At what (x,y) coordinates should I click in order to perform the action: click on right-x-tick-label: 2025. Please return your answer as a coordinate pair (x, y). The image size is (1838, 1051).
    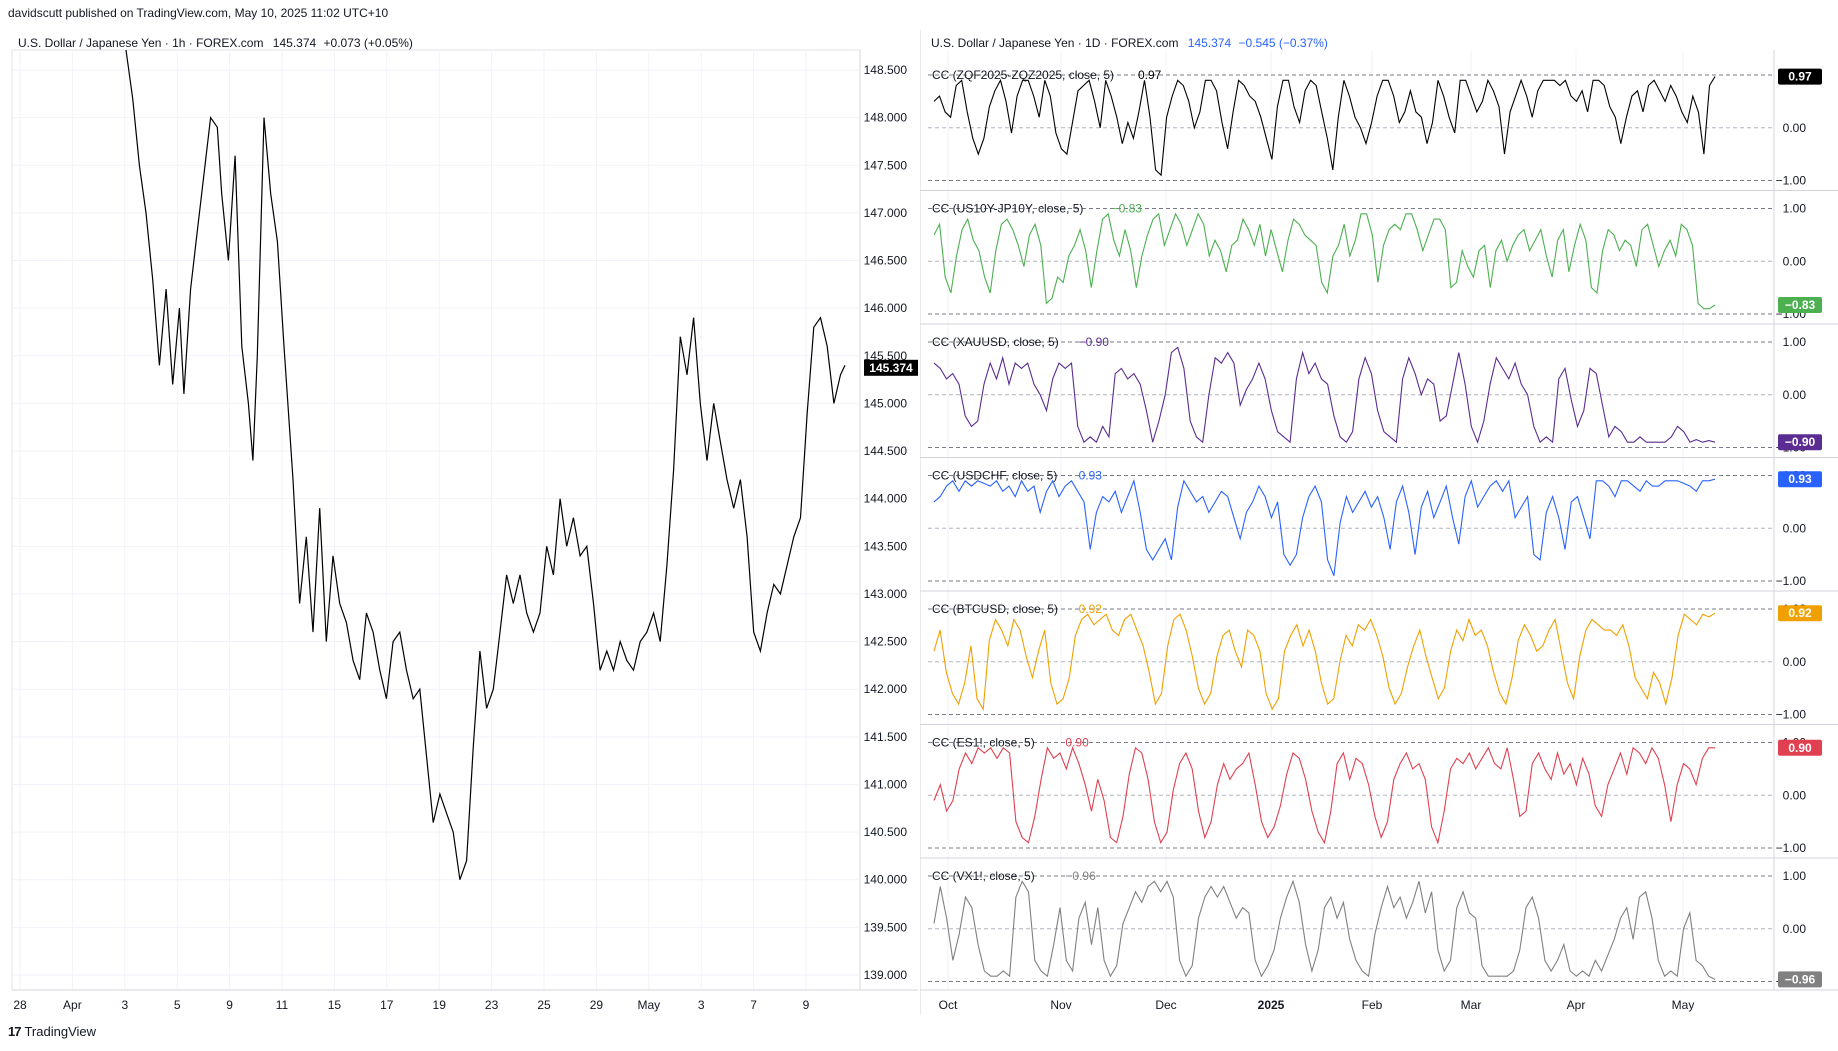
    Looking at the image, I should click on (1271, 1005).